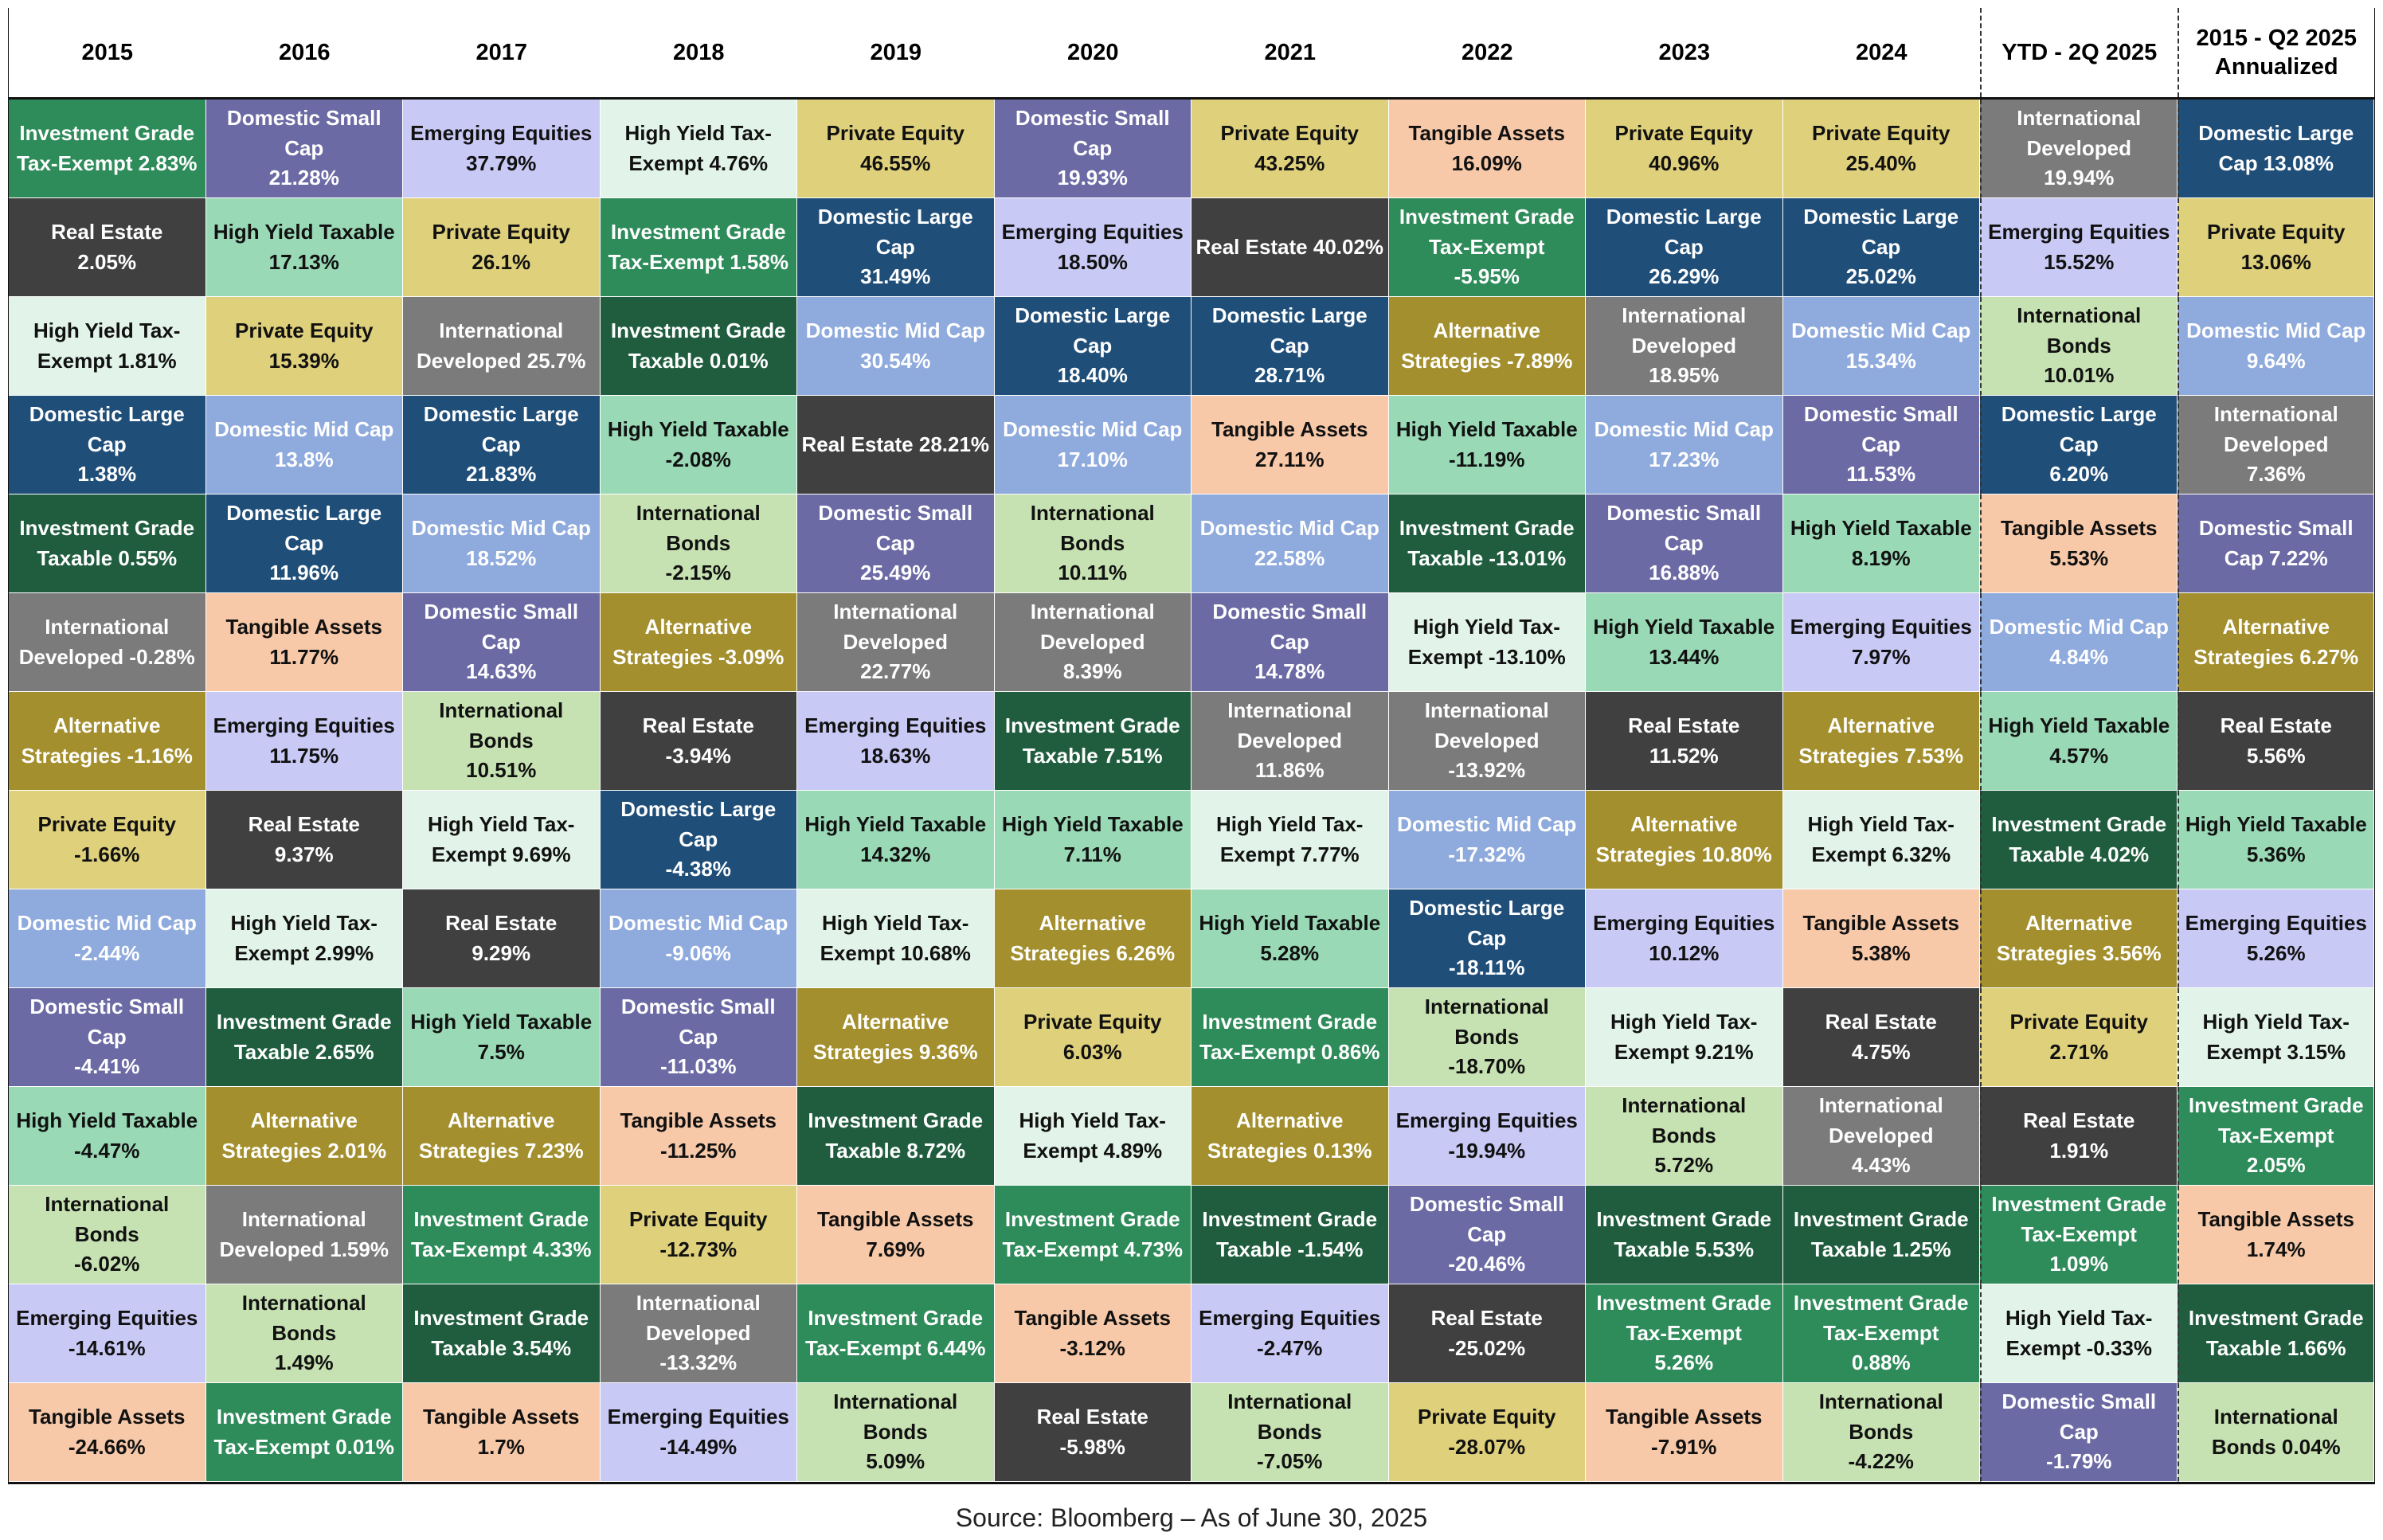  Describe the element at coordinates (1290, 938) in the screenshot. I see `return-cell: High Yield Taxable 5.28%` at that location.